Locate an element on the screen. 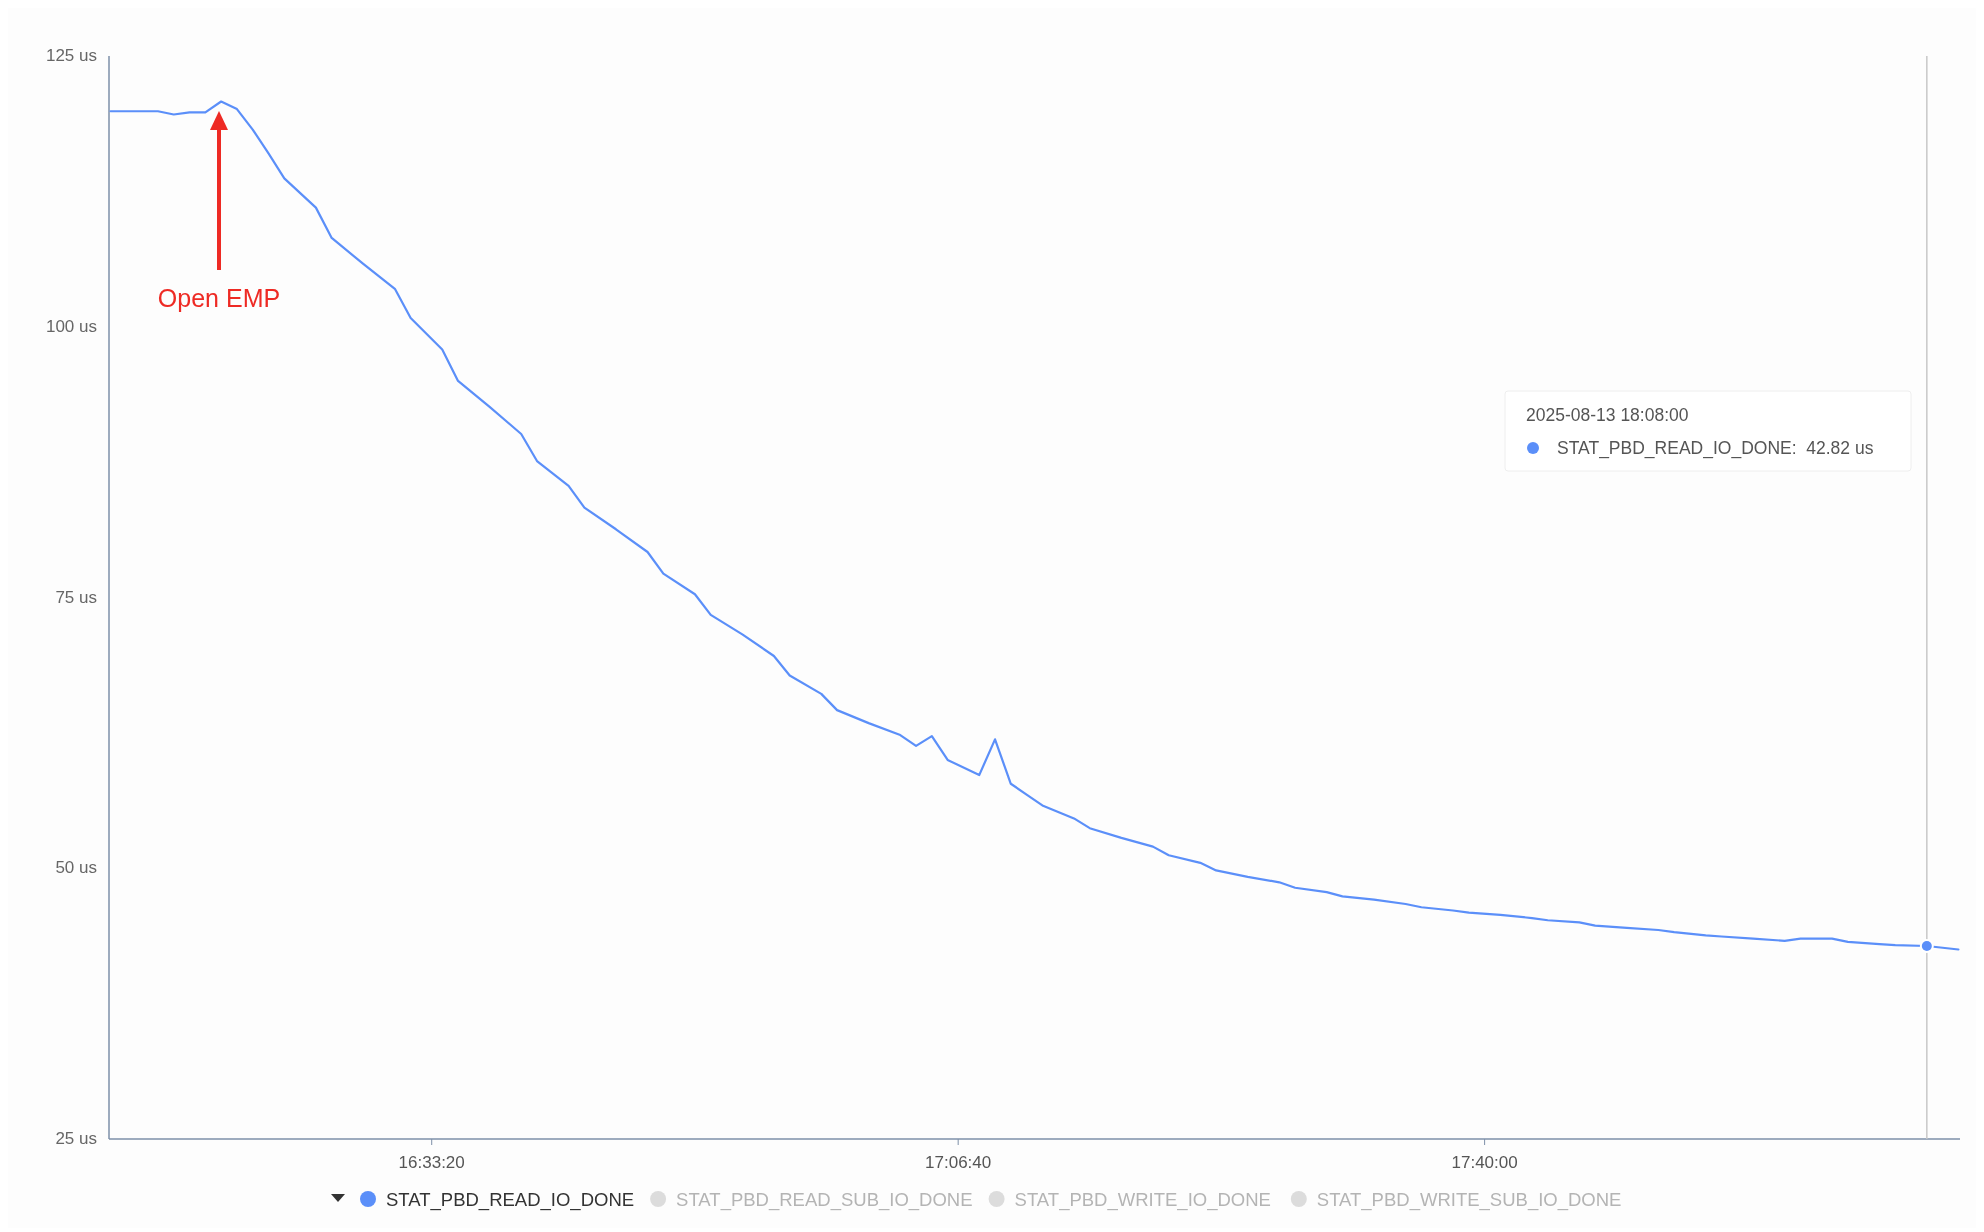  x-tick-label: 17:40:00 is located at coordinates (1484, 1162).